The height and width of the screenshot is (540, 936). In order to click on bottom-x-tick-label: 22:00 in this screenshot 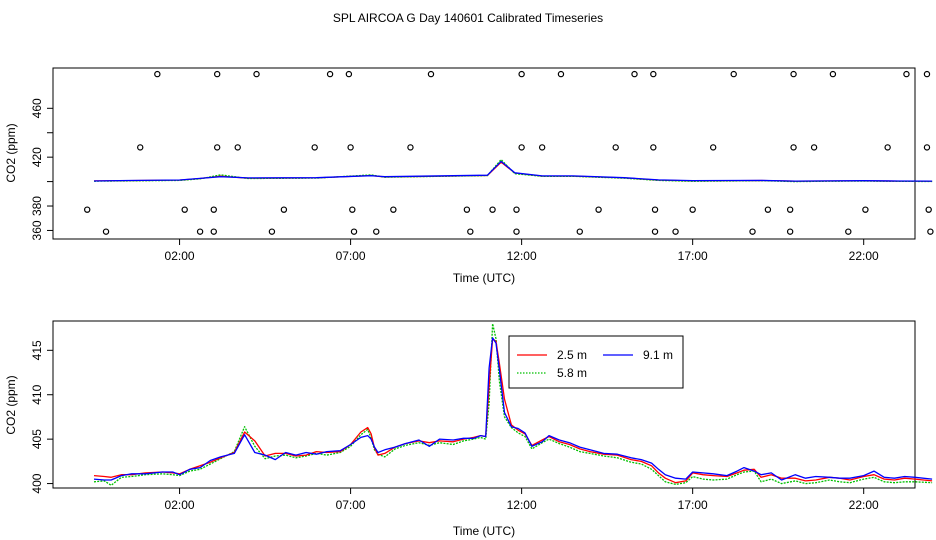, I will do `click(864, 505)`.